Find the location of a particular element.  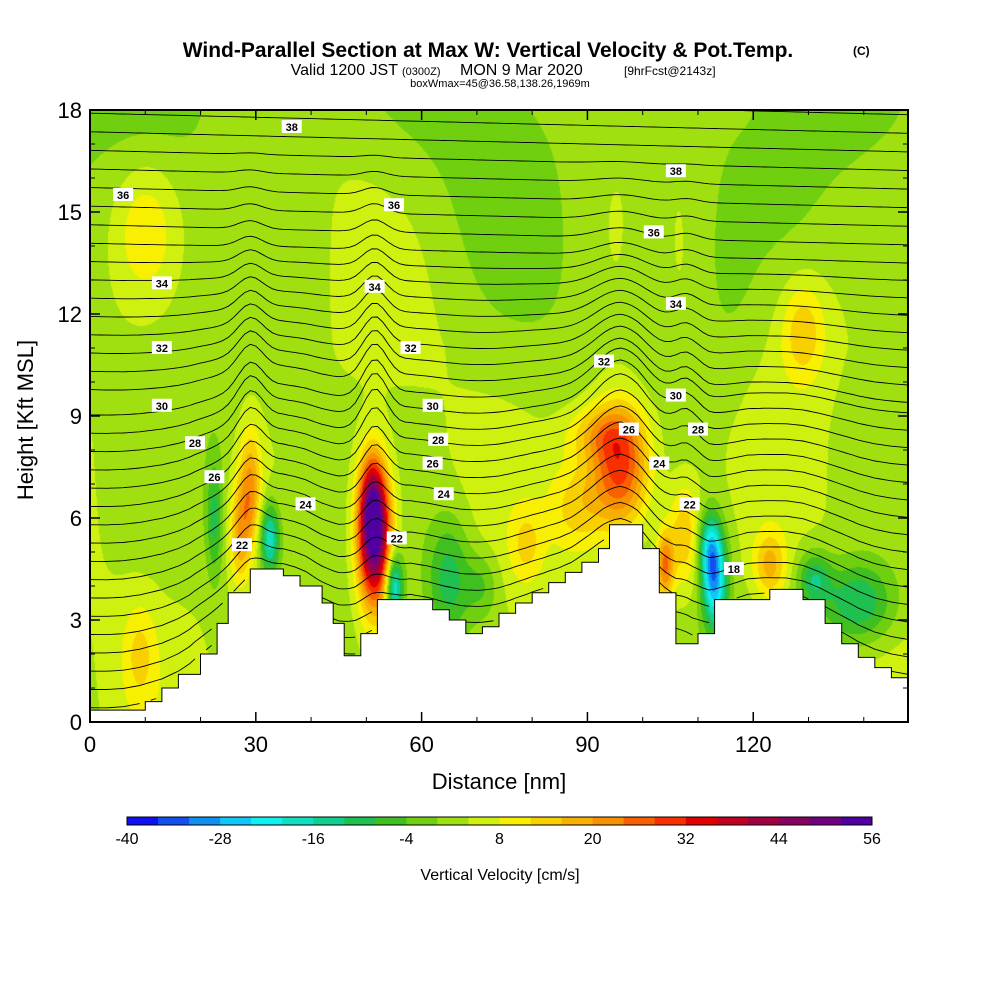

colorbar-label: Vertical Velocity [cm/s] is located at coordinates (499, 875).